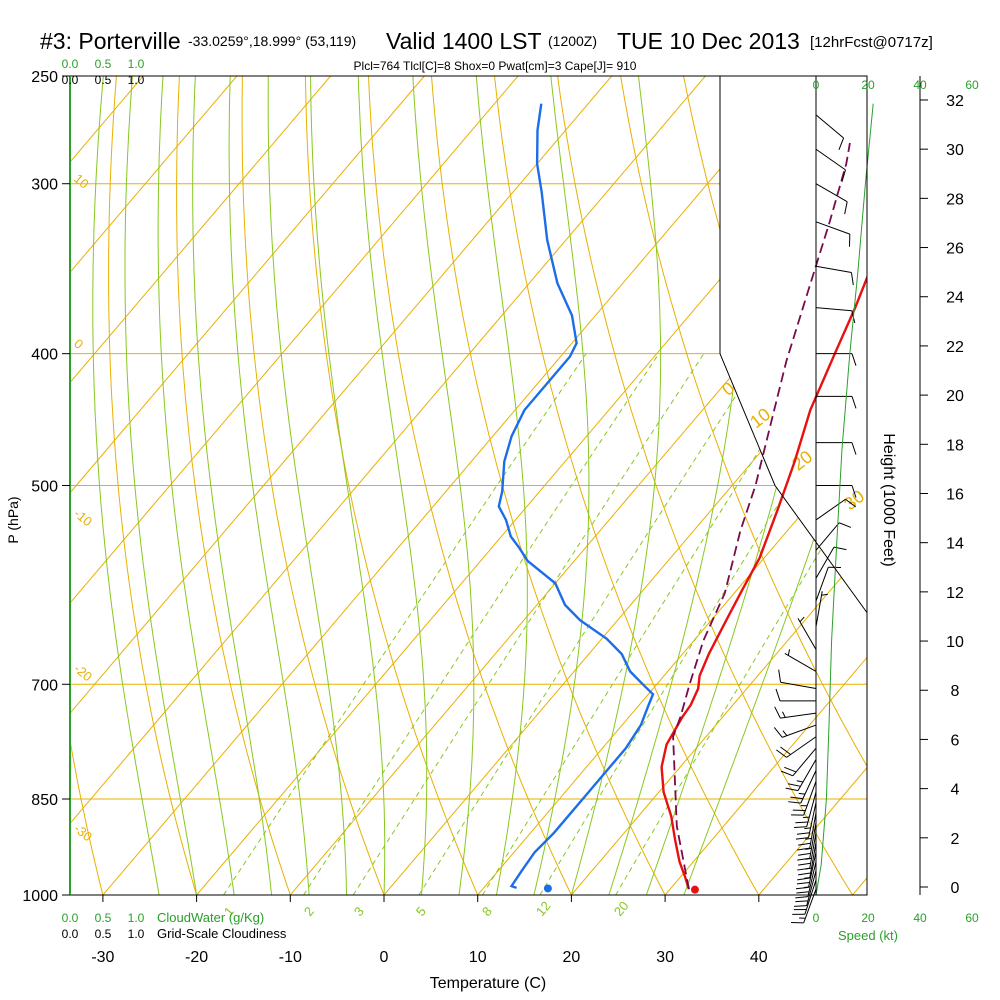 Image resolution: width=1000 pixels, height=1000 pixels. I want to click on pressure-tick-label: 300, so click(44, 185).